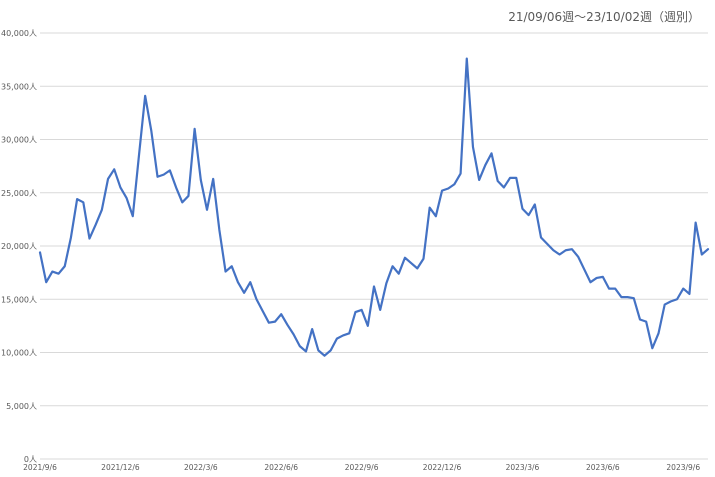  I want to click on x-tick-label: 2021/9/6, so click(40, 467).